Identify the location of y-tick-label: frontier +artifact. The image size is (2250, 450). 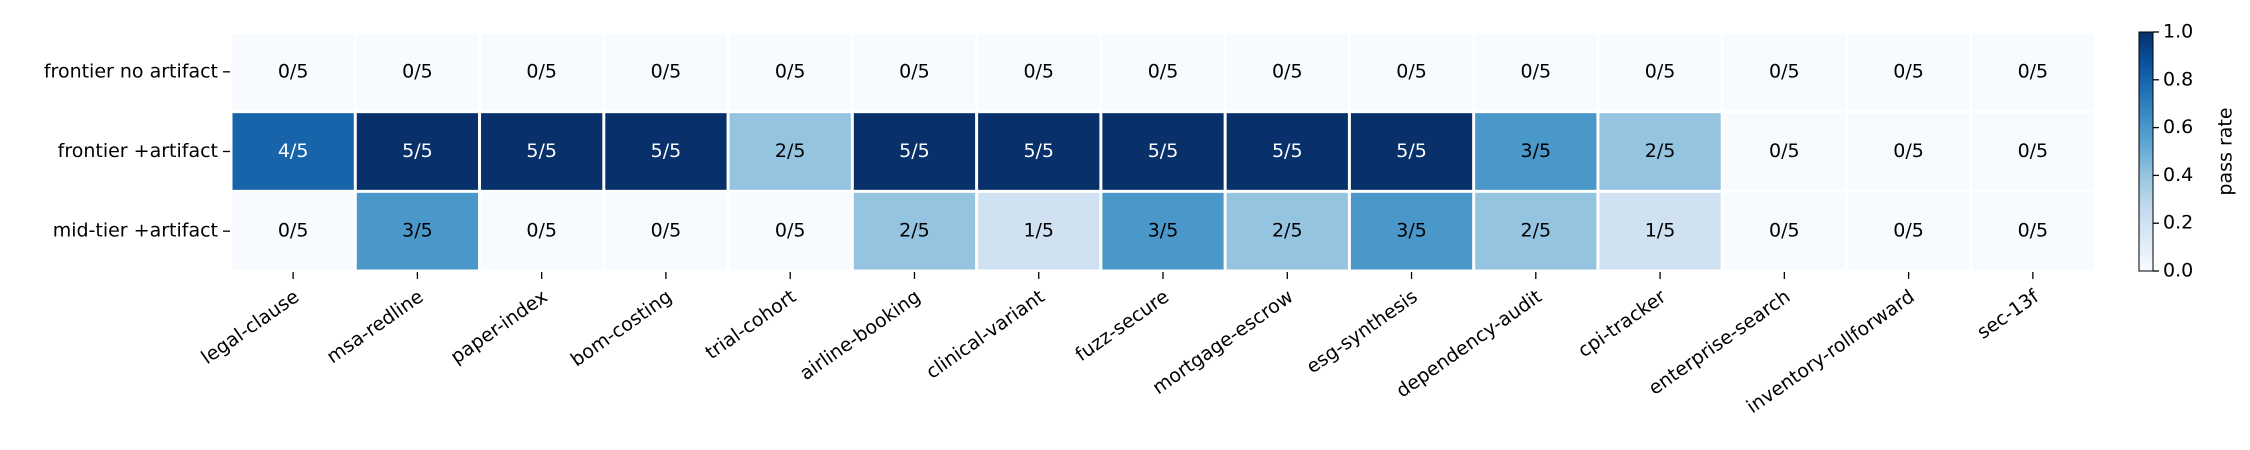
(138, 151).